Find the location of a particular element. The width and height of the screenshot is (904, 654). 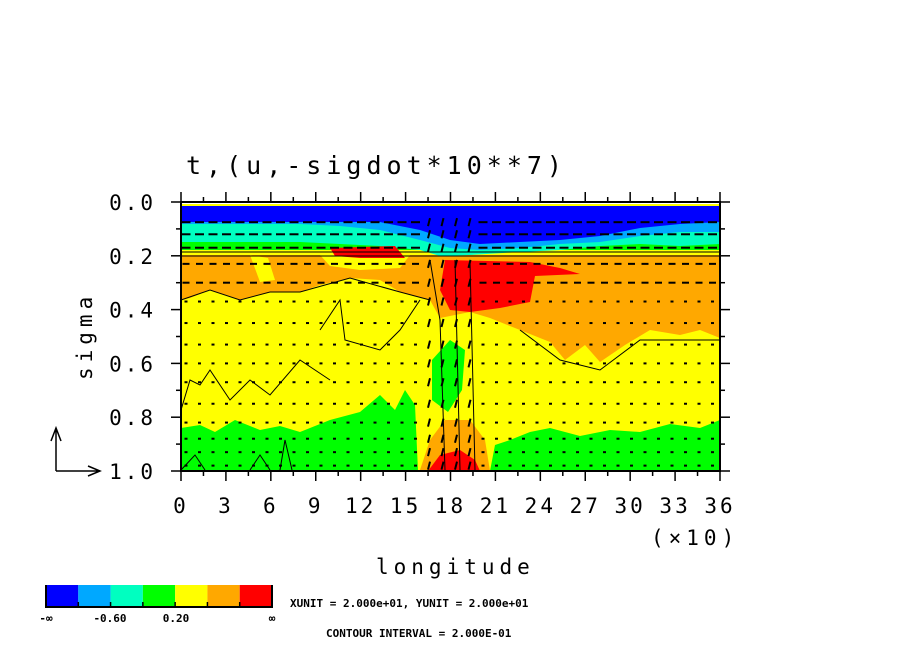

blue-band is located at coordinates (450, 225).